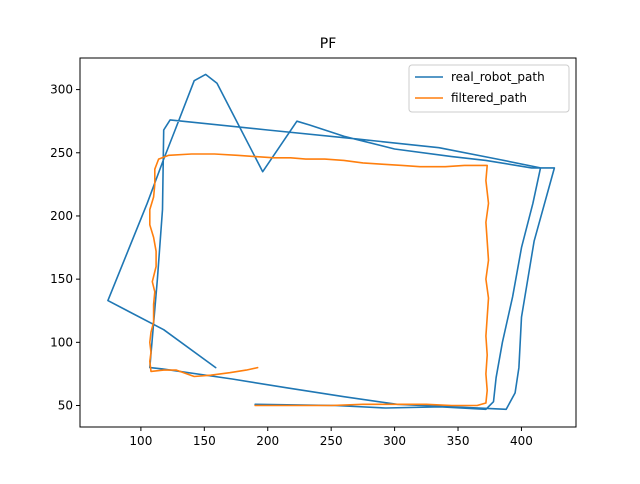  I want to click on x-tick-label: 300, so click(394, 441).